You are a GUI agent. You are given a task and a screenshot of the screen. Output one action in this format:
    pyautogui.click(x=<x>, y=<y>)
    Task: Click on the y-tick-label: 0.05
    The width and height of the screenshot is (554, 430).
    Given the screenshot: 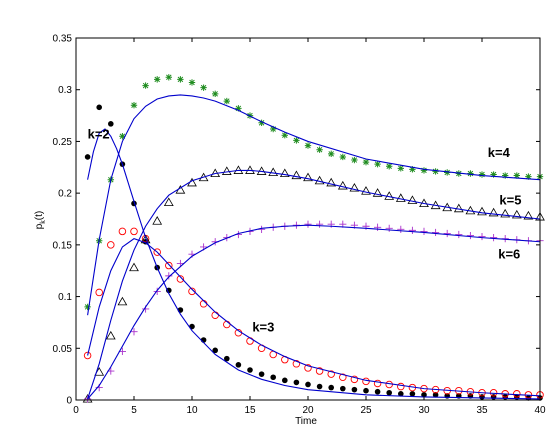 What is the action you would take?
    pyautogui.click(x=63, y=349)
    